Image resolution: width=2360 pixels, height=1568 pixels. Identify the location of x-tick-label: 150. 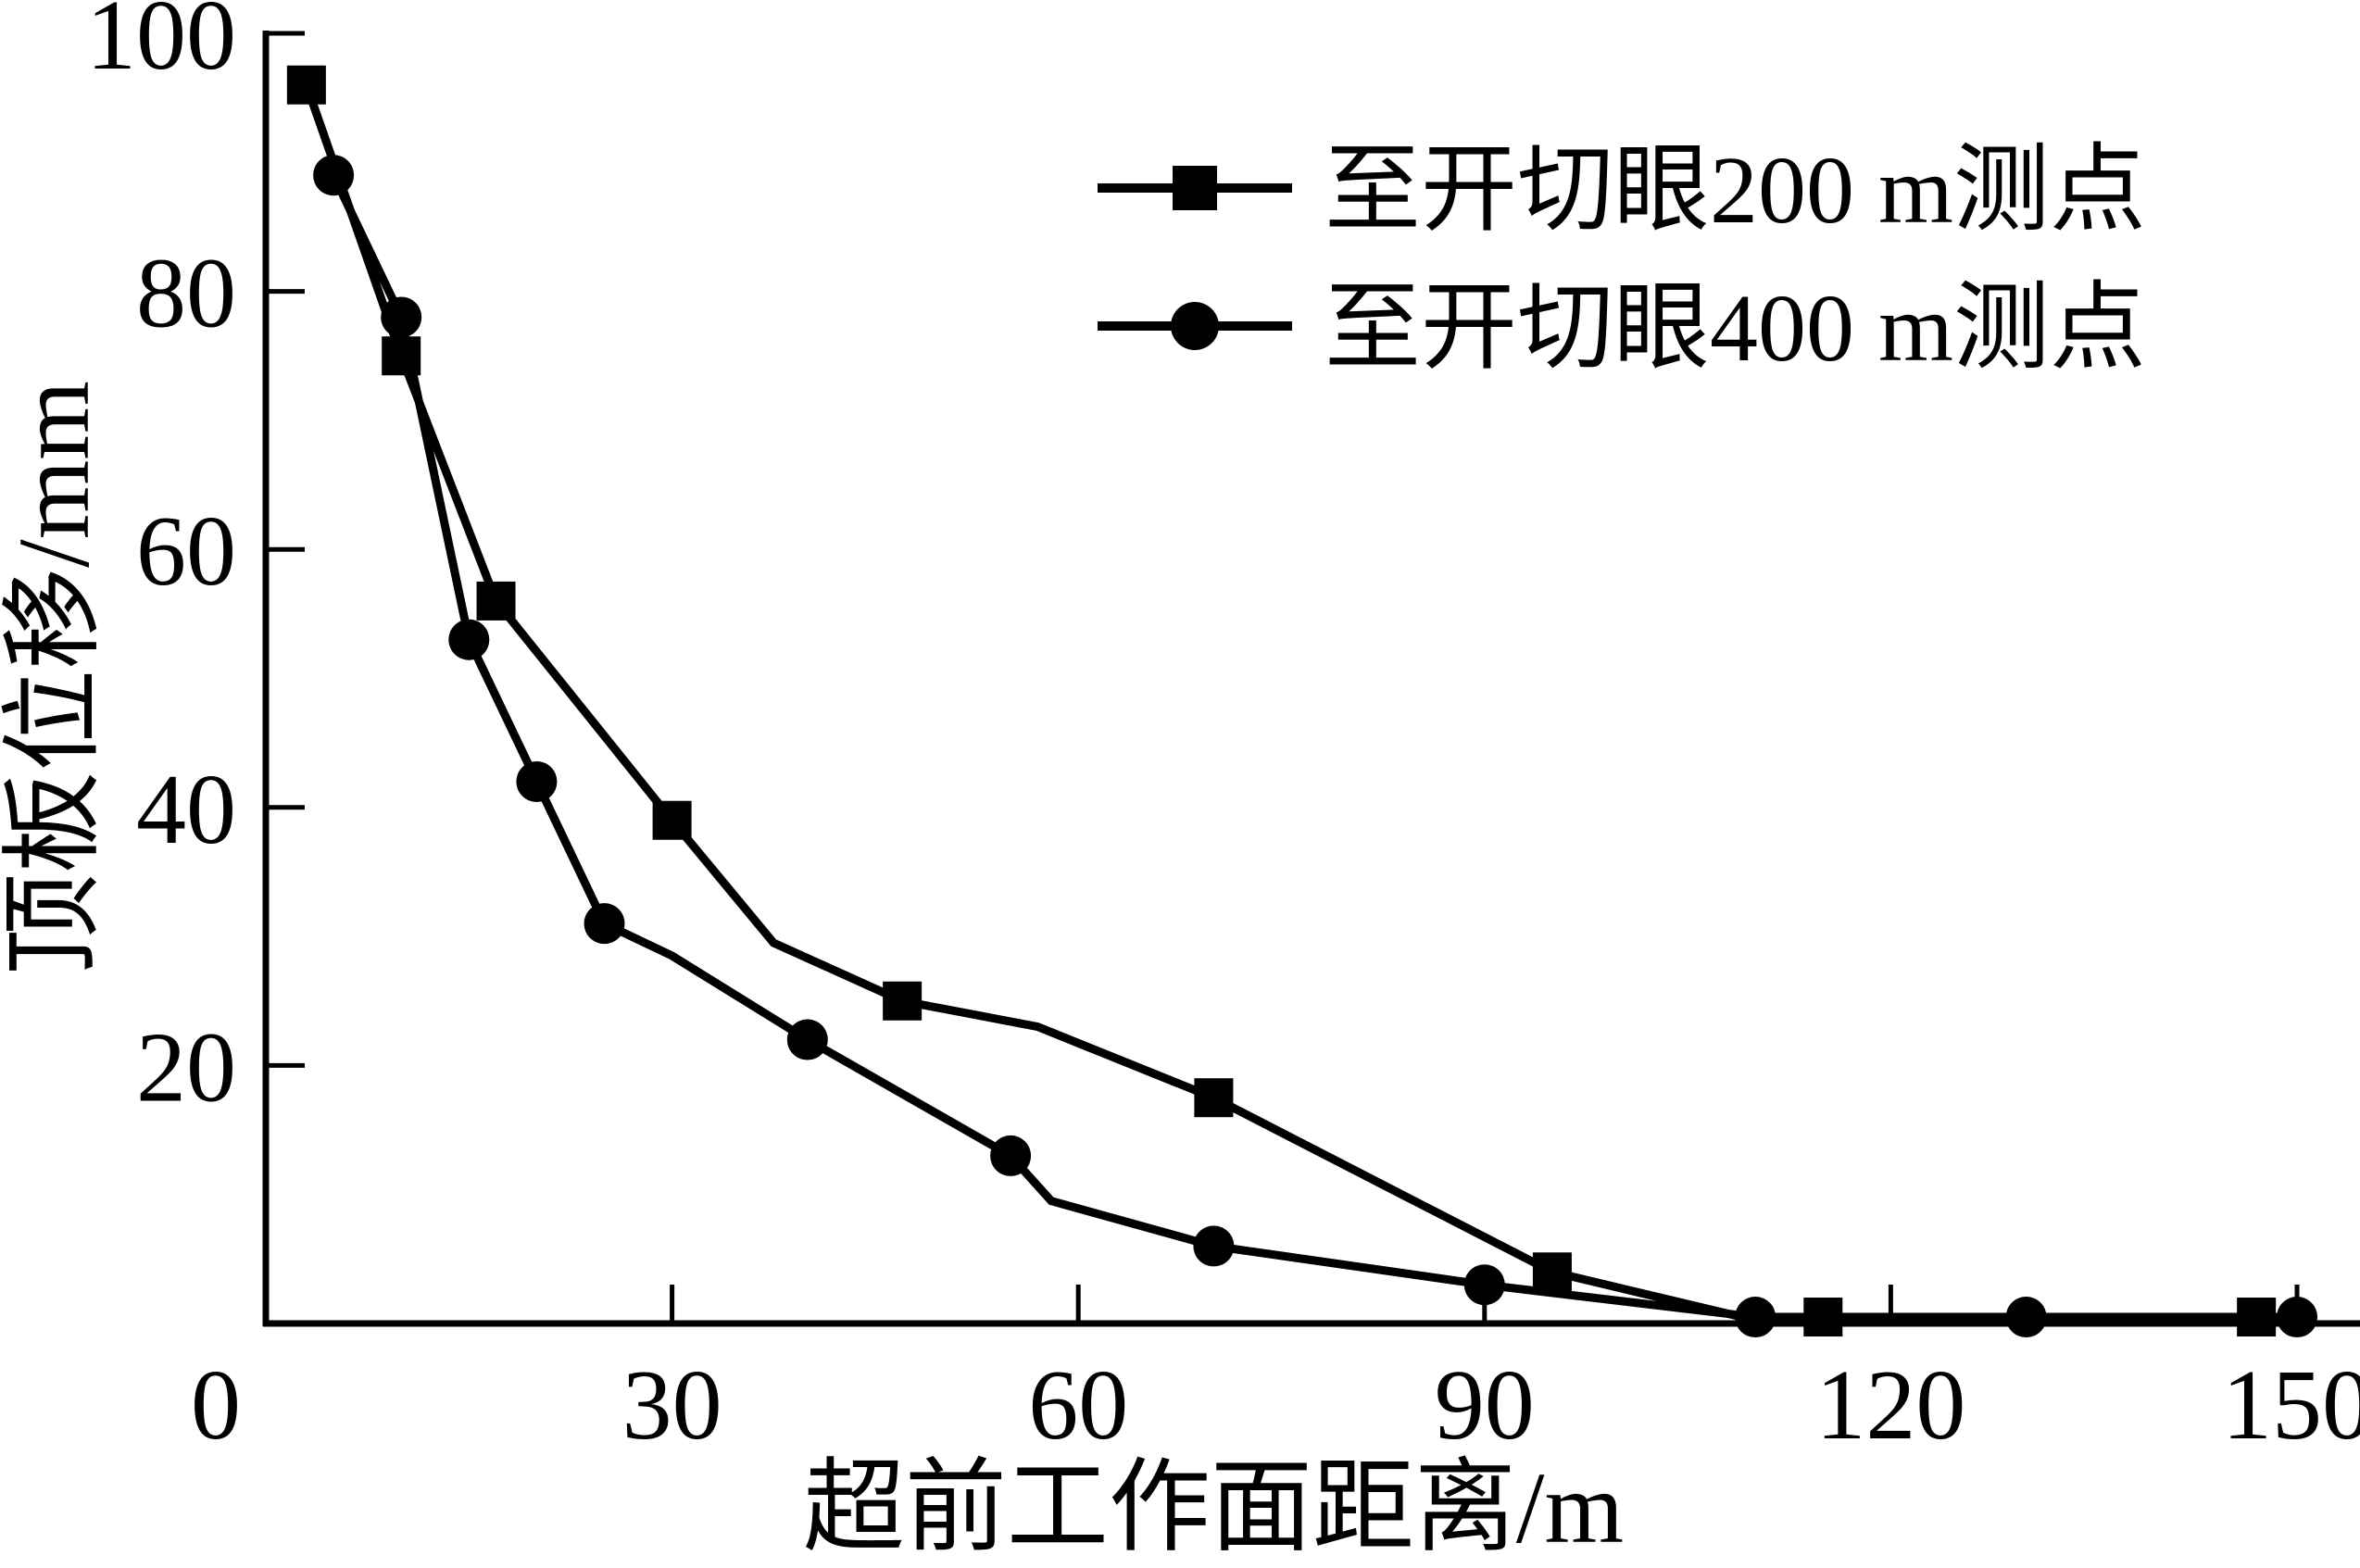
(2291, 1406).